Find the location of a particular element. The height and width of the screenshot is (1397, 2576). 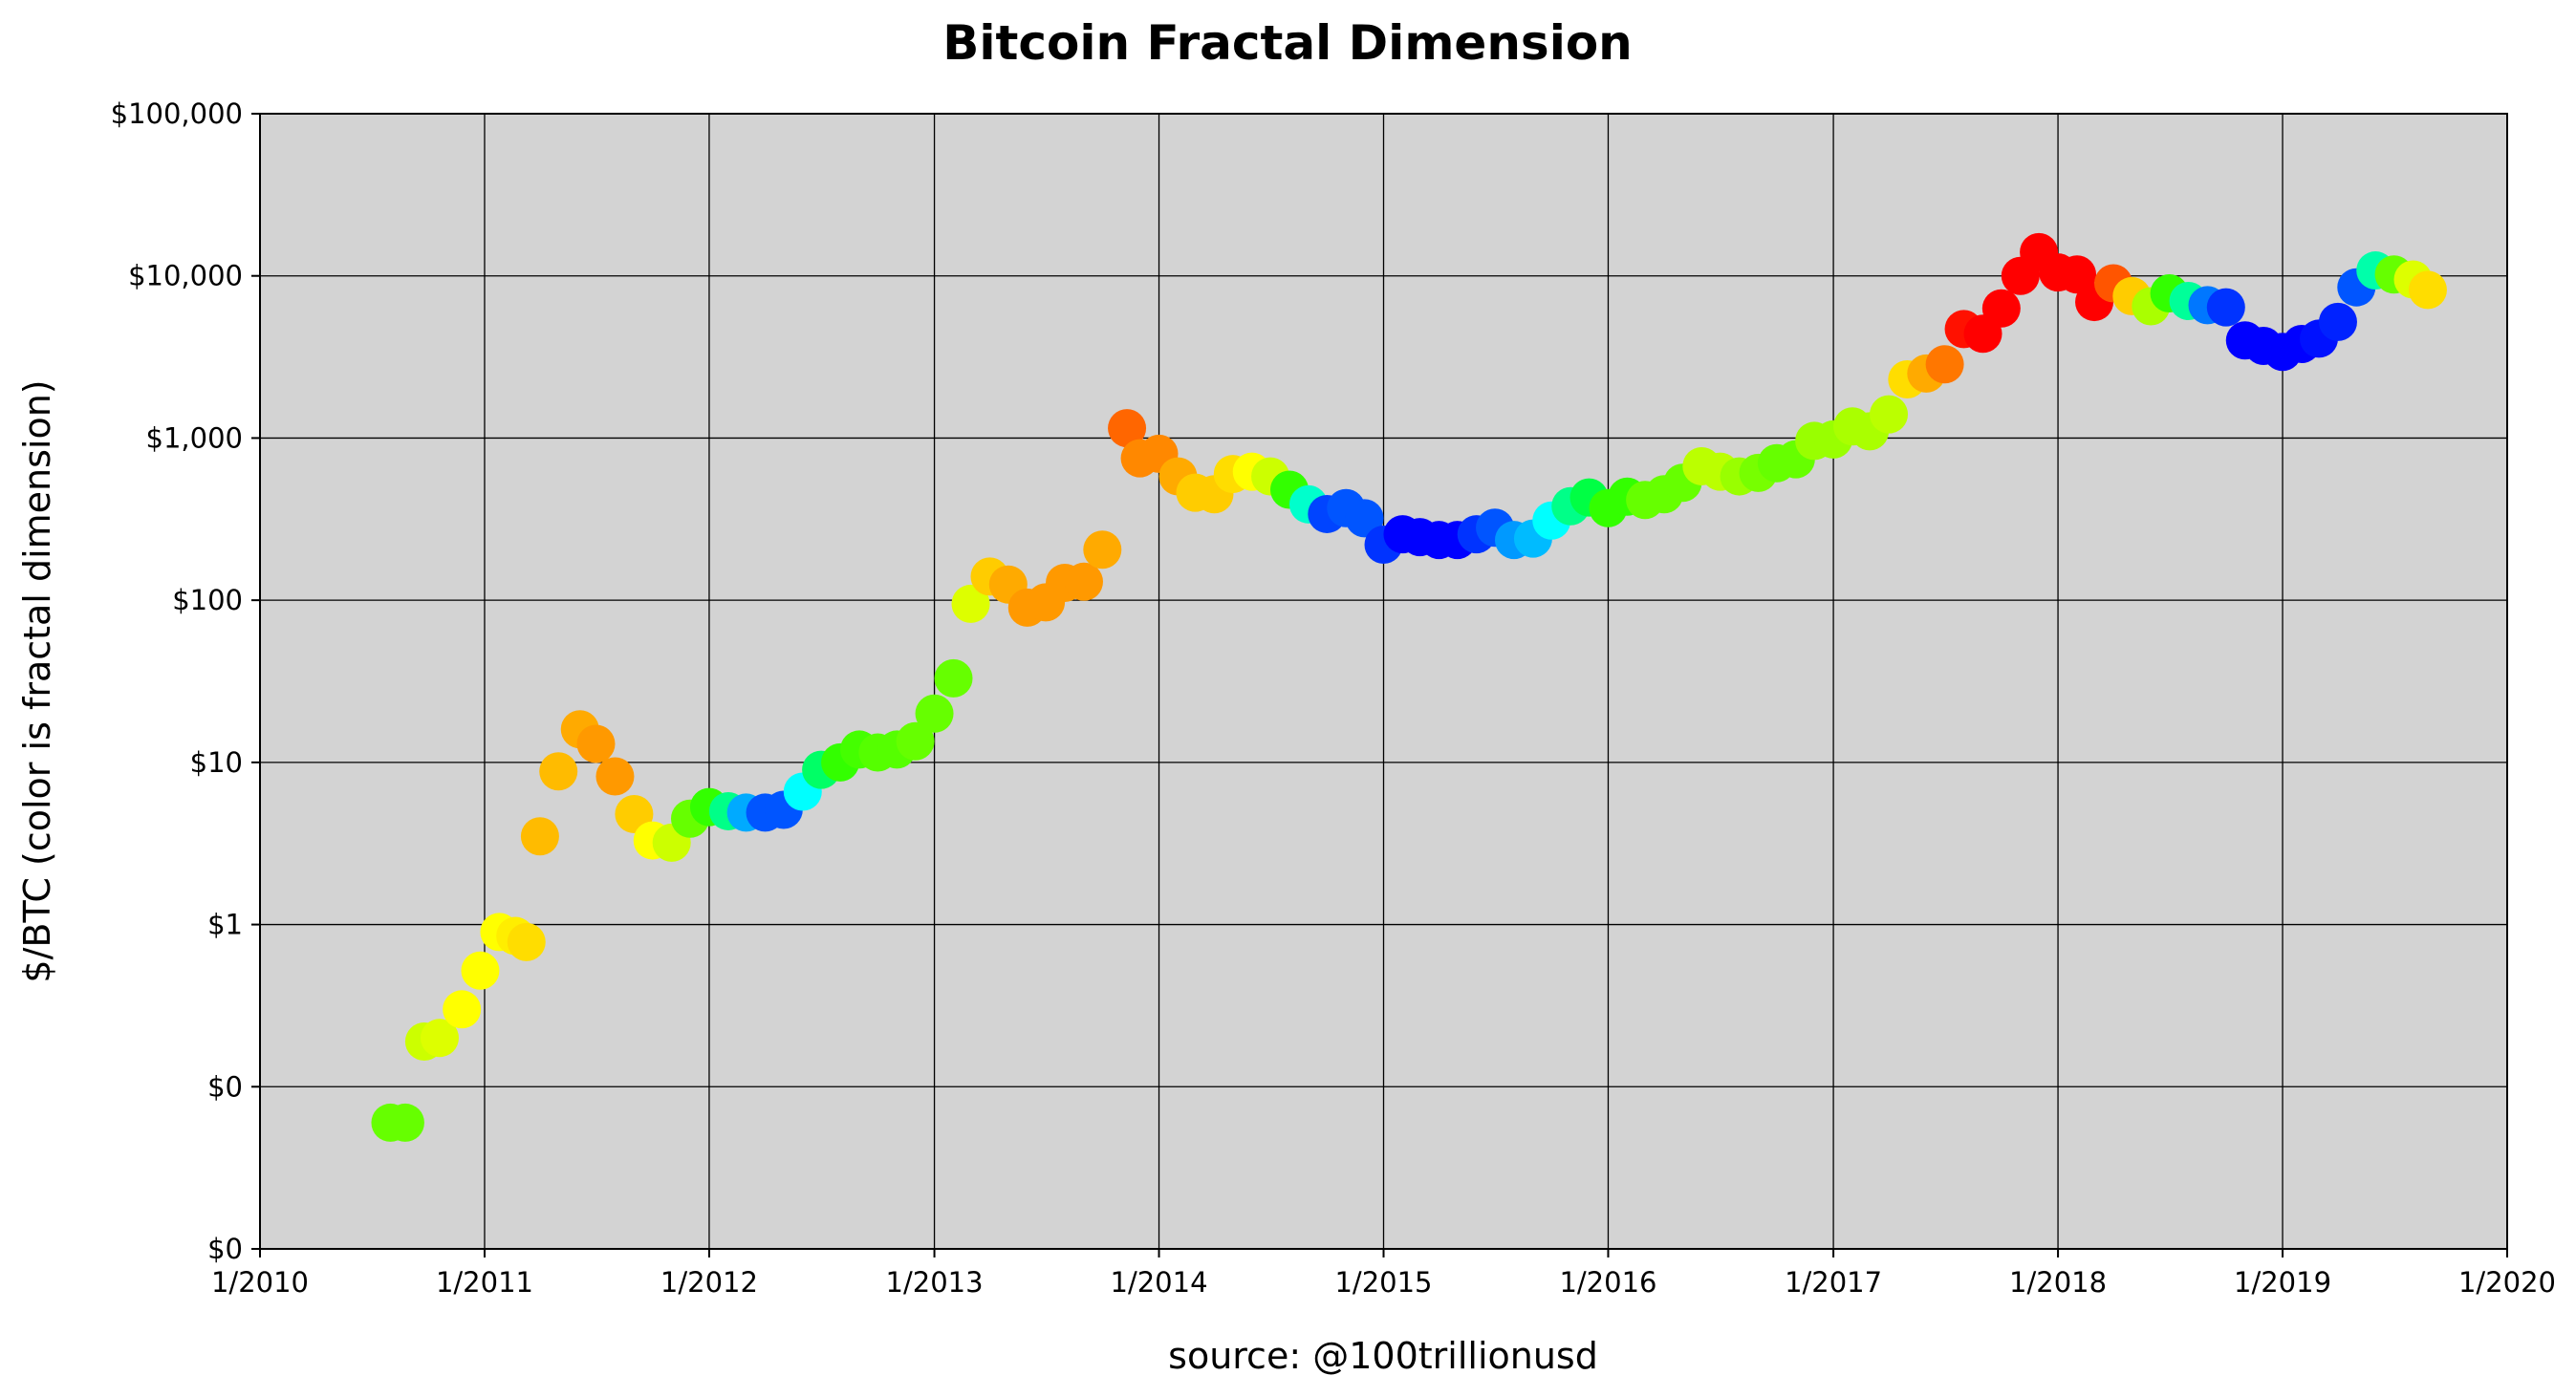

x-tick-label: 1/2018 is located at coordinates (2058, 1282).